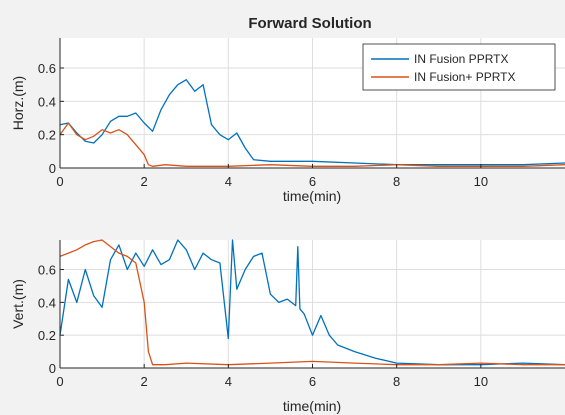 Image resolution: width=565 pixels, height=415 pixels. What do you see at coordinates (309, 23) in the screenshot?
I see `chart-title: Forward Solution` at bounding box center [309, 23].